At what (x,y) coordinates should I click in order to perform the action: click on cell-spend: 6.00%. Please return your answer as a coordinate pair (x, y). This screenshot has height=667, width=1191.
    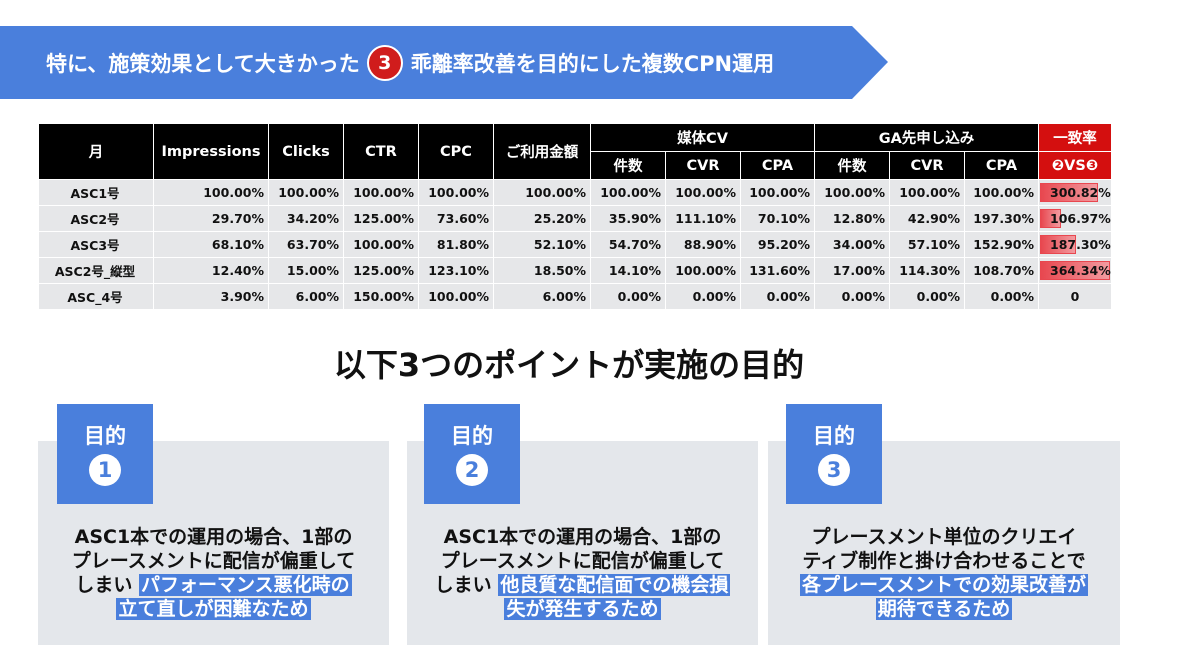
    Looking at the image, I should click on (542, 296).